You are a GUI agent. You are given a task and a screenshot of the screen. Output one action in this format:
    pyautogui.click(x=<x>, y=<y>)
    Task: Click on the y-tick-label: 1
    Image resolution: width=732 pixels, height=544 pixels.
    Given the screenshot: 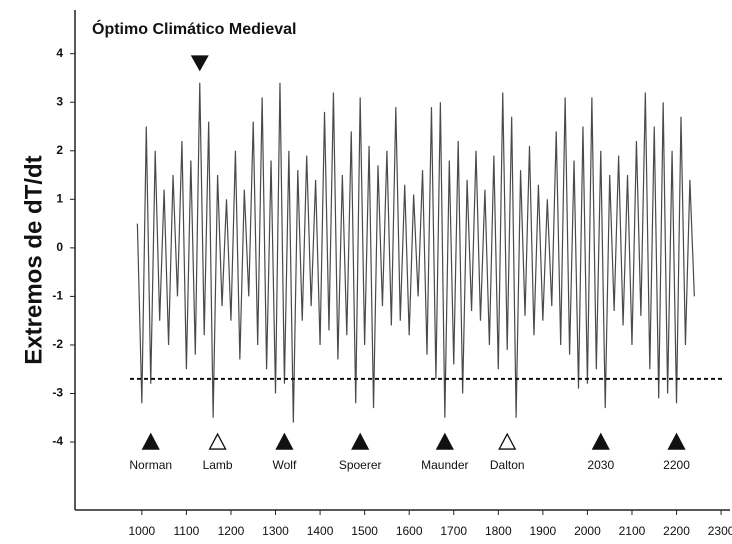 What is the action you would take?
    pyautogui.click(x=59, y=198)
    